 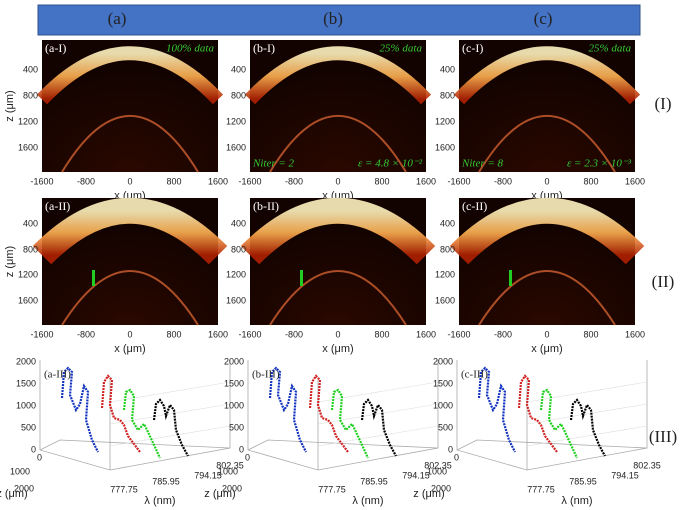 I want to click on wavelength-tick-label: 785.95, so click(x=166, y=481).